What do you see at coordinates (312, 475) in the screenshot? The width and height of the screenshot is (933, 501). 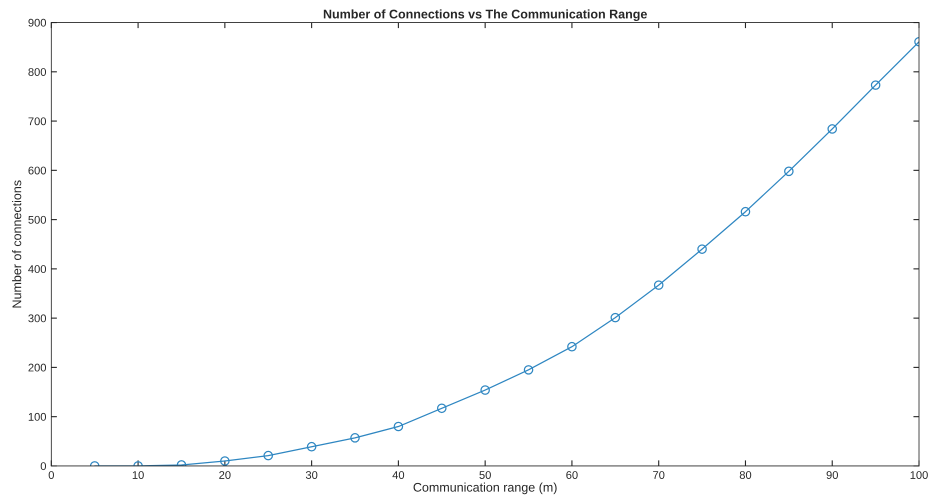 I see `x-tick-label: 30` at bounding box center [312, 475].